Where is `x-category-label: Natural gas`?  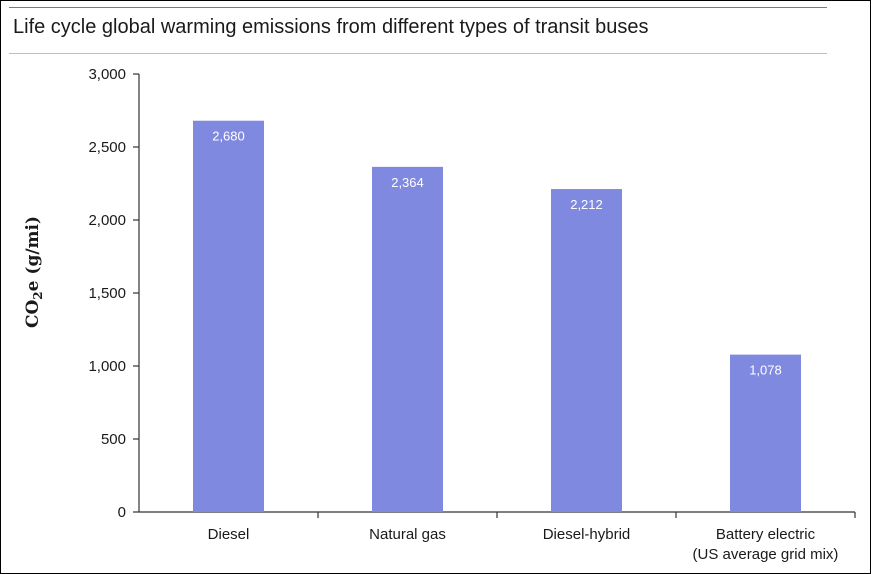 x-category-label: Natural gas is located at coordinates (407, 534).